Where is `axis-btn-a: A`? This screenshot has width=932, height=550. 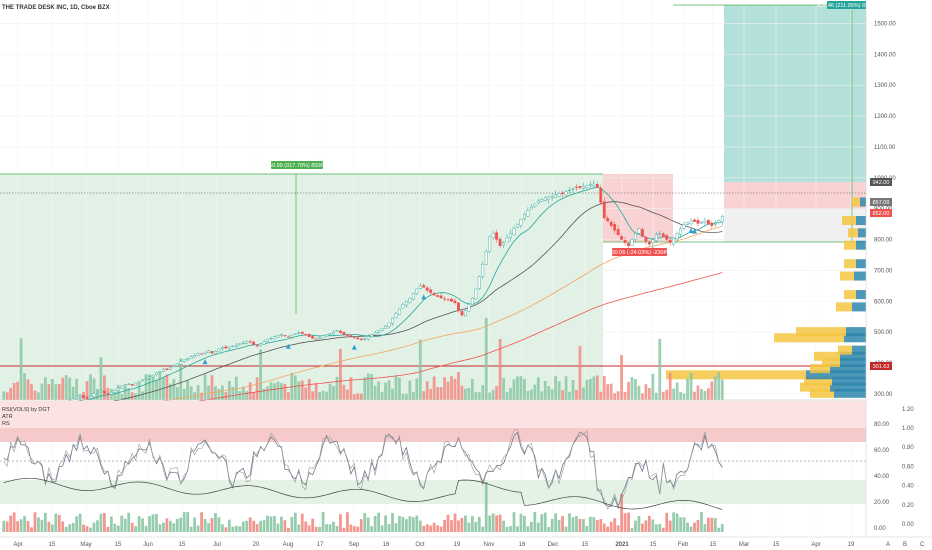
axis-btn-a: A is located at coordinates (888, 545).